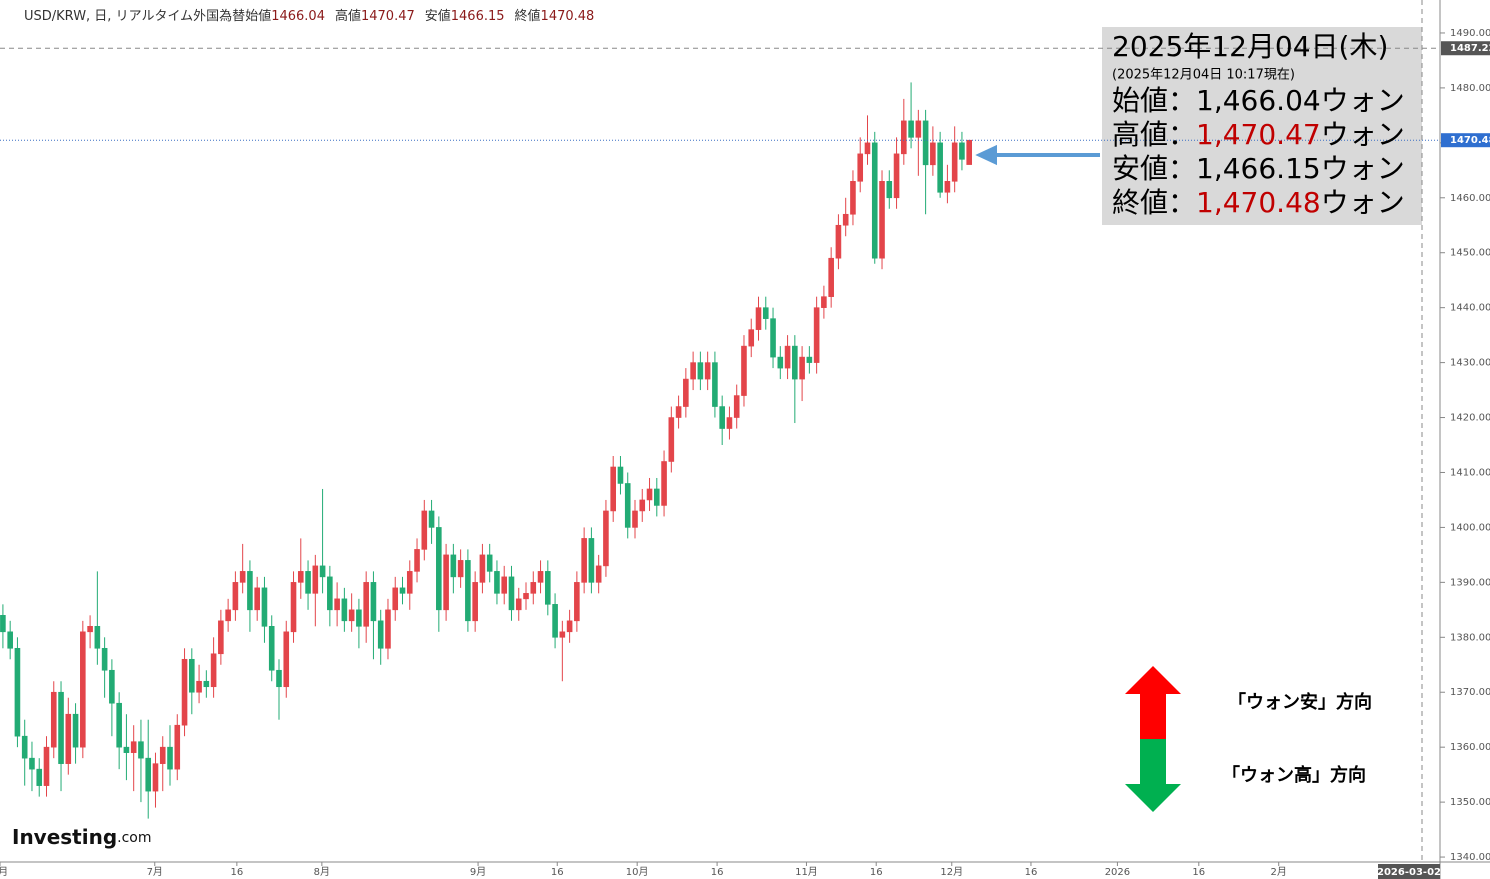  What do you see at coordinates (1470, 857) in the screenshot?
I see `y-tick-label: 1340.00` at bounding box center [1470, 857].